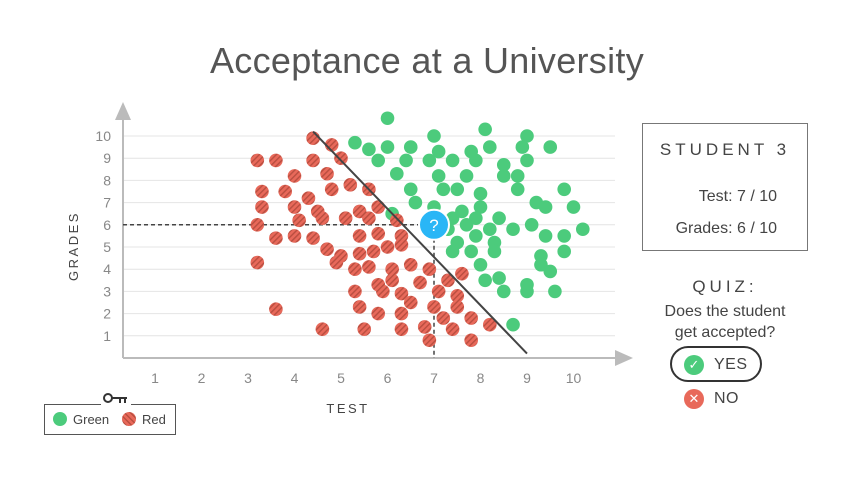 This screenshot has height=480, width=854. I want to click on query-point-group: ?, so click(434, 224).